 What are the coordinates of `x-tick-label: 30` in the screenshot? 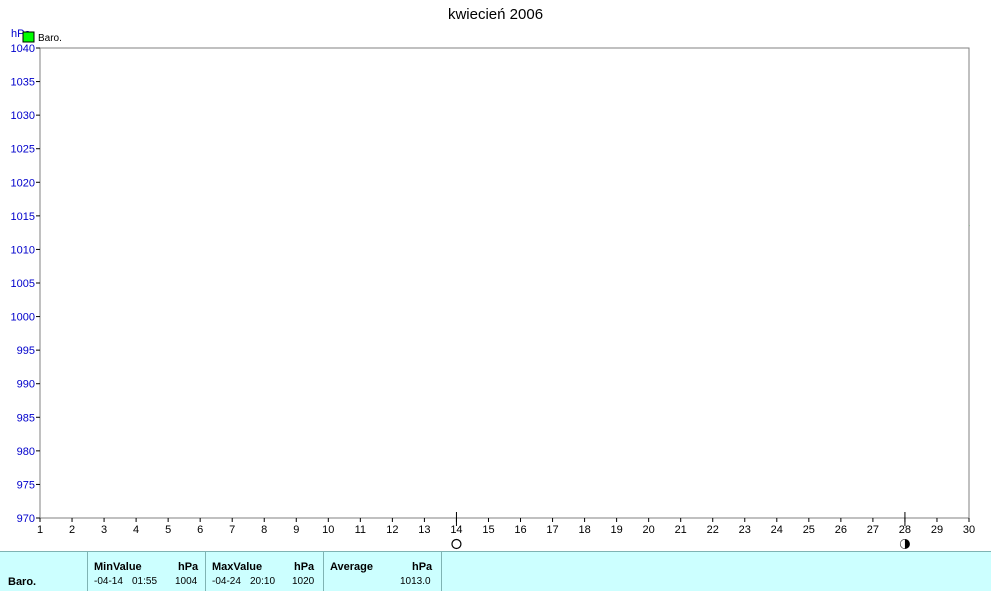 It's located at (969, 530).